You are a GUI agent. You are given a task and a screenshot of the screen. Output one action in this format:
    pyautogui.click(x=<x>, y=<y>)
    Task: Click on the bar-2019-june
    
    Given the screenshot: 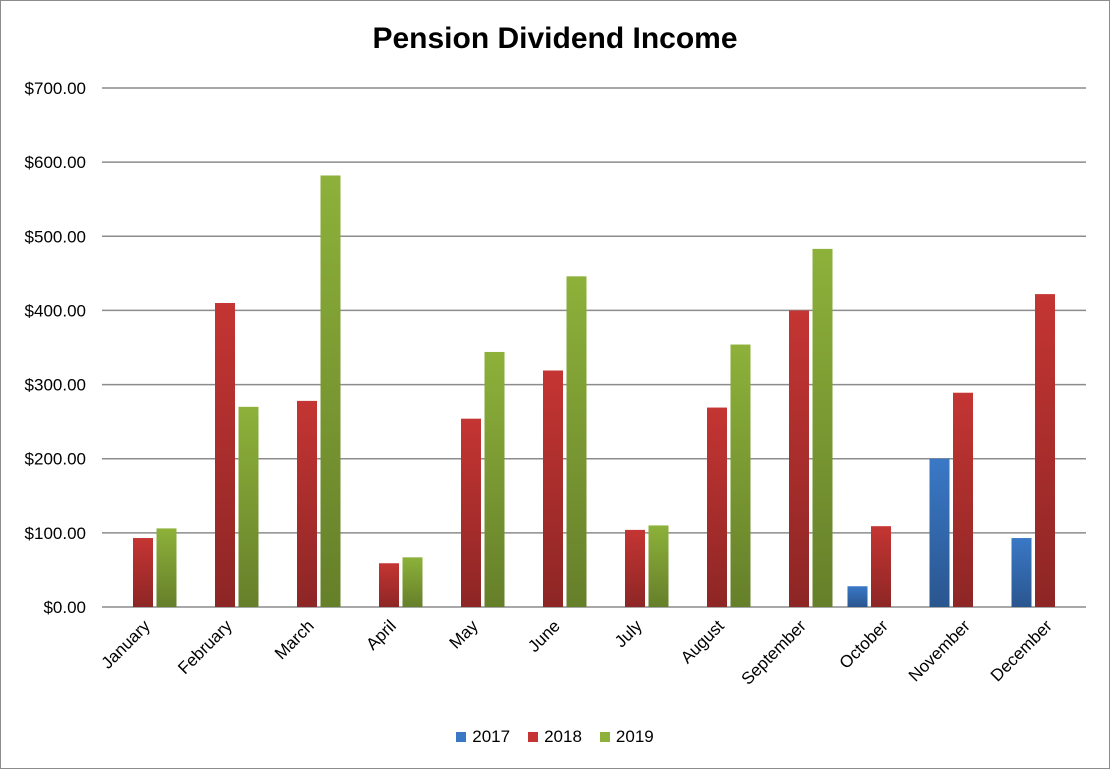 What is the action you would take?
    pyautogui.click(x=576, y=441)
    